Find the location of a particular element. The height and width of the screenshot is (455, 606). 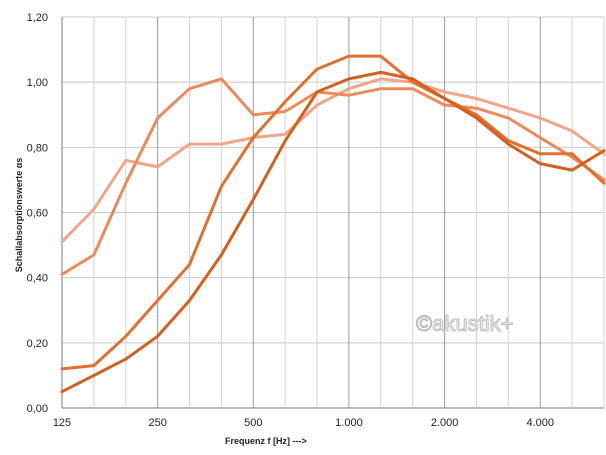

y-tick-label: 0,00 is located at coordinates (37, 409).